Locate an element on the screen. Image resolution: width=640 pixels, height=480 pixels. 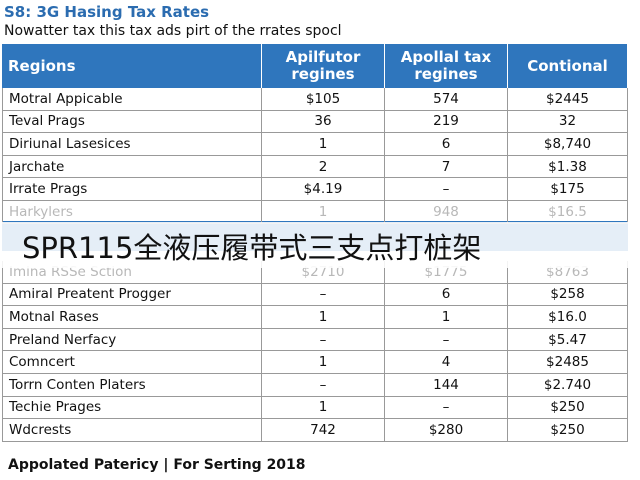
overlay-text: SPR115全液压履带式三支点打桩架 is located at coordinates (252, 248).